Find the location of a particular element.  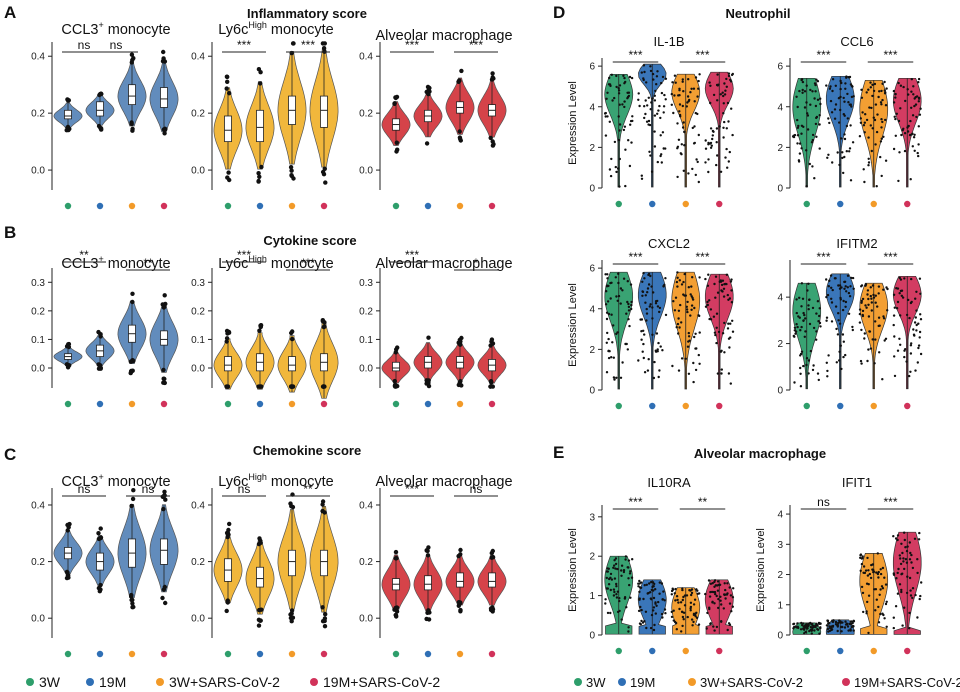

y-tick-label: 0.2 is located at coordinates (38, 562).